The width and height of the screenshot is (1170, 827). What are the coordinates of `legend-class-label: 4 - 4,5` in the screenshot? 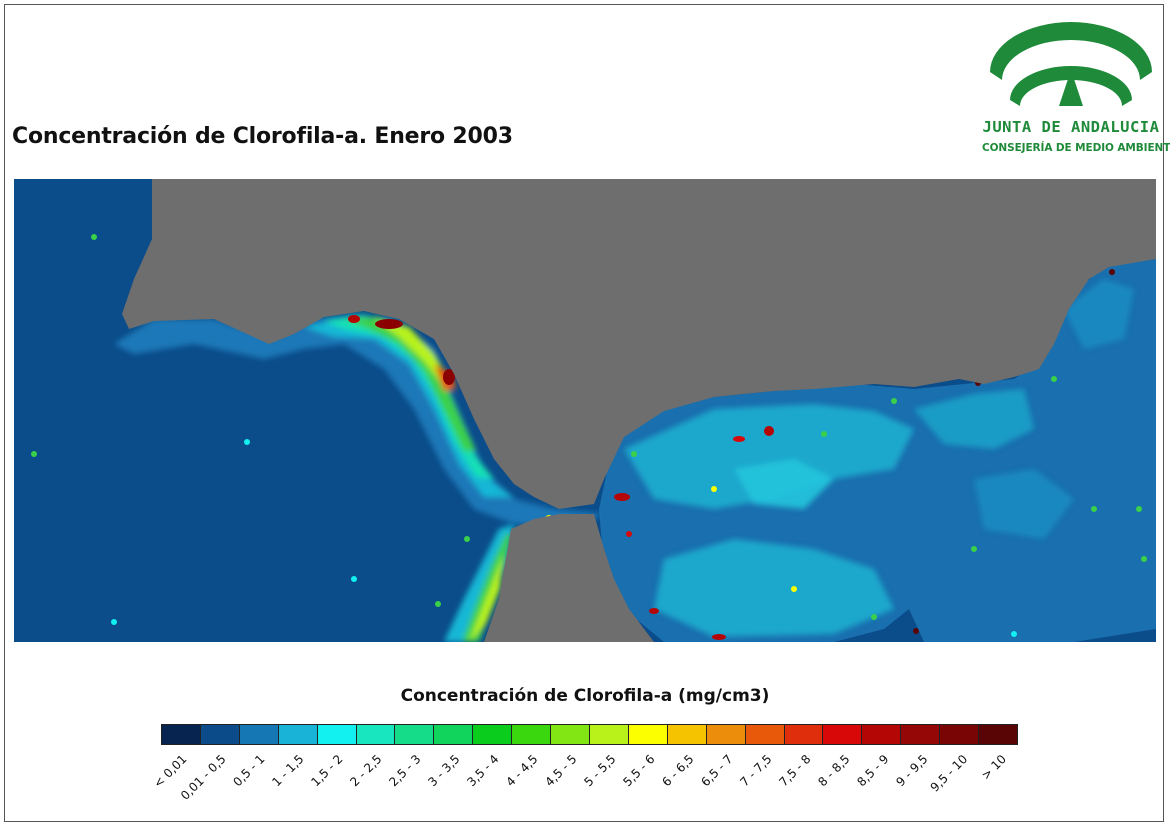 It's located at (522, 771).